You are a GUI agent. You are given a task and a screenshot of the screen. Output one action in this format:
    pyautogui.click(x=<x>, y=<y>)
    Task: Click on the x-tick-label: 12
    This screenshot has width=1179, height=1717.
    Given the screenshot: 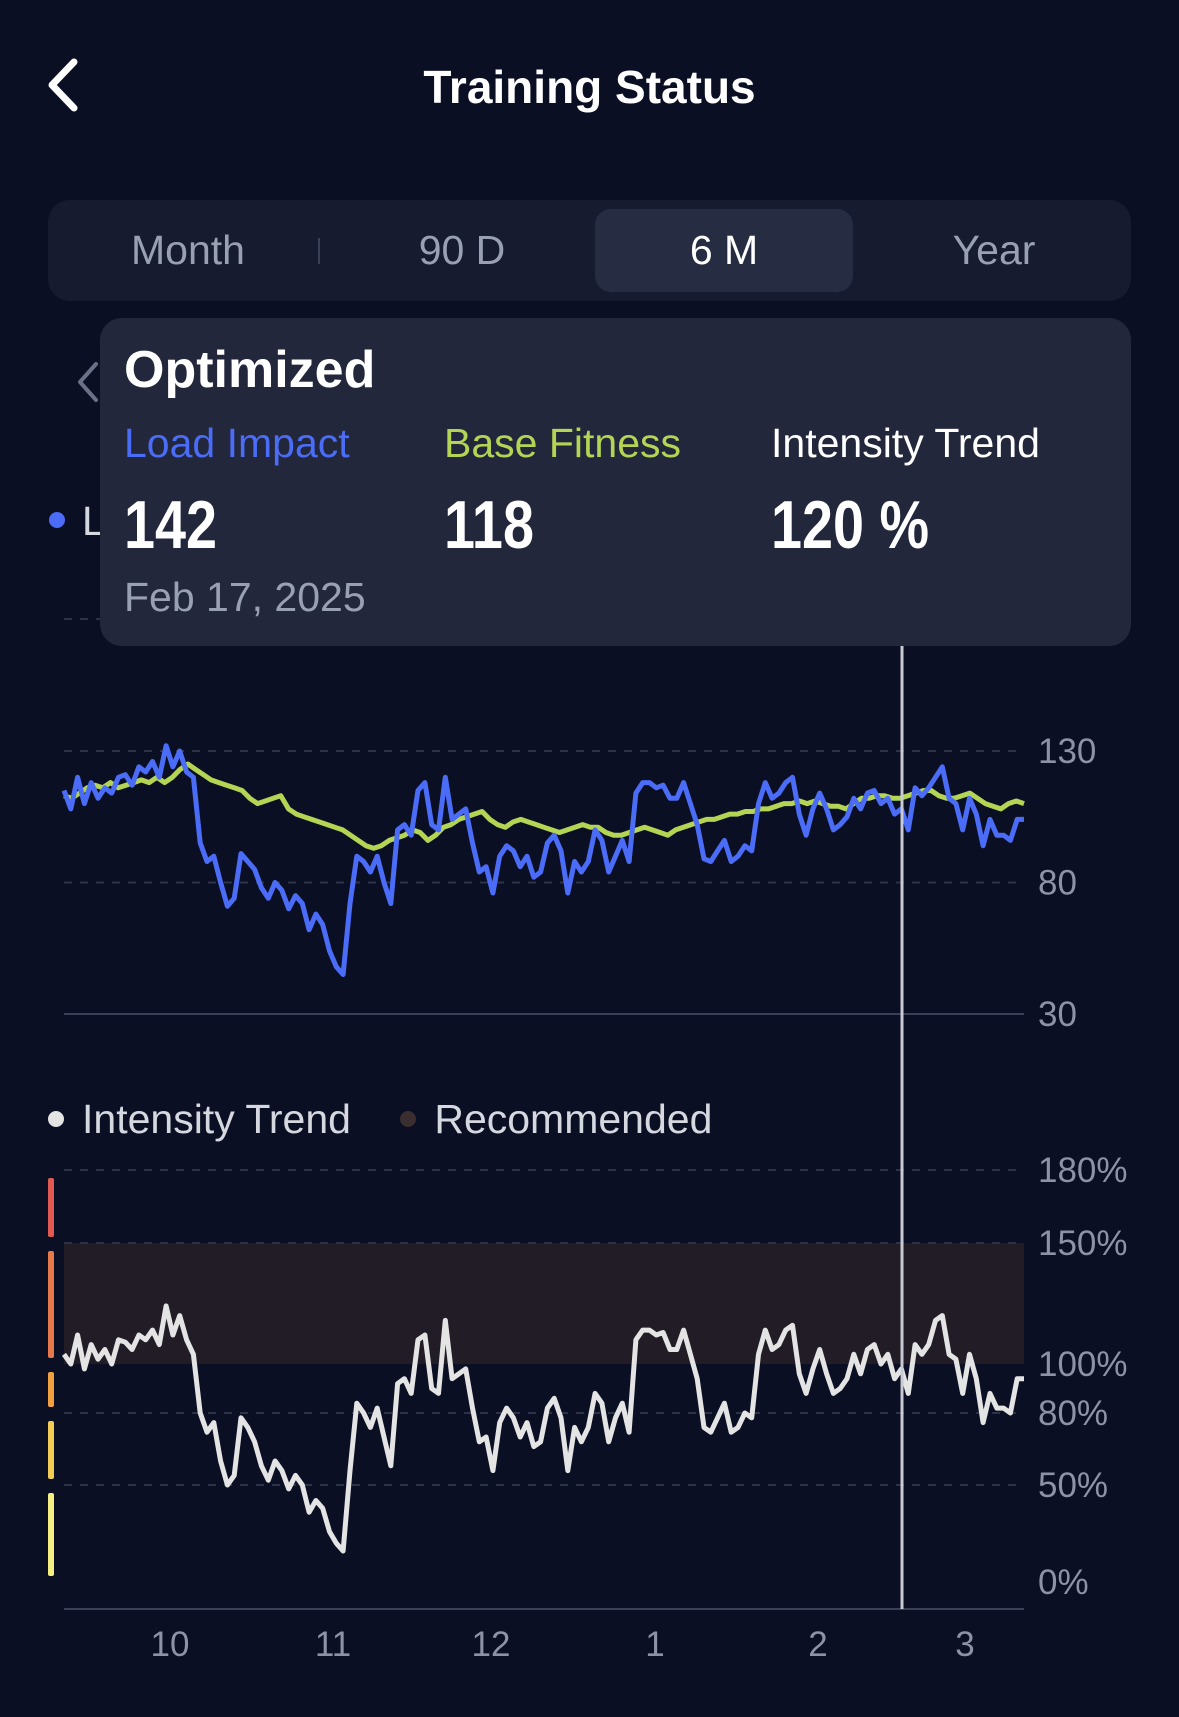 What is the action you would take?
    pyautogui.click(x=491, y=1644)
    